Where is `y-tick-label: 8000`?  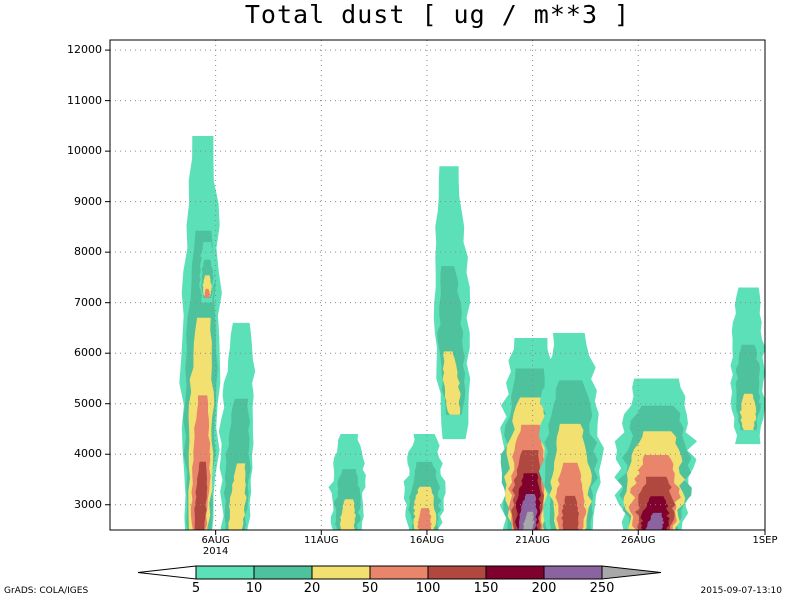 y-tick-label: 8000 is located at coordinates (88, 252).